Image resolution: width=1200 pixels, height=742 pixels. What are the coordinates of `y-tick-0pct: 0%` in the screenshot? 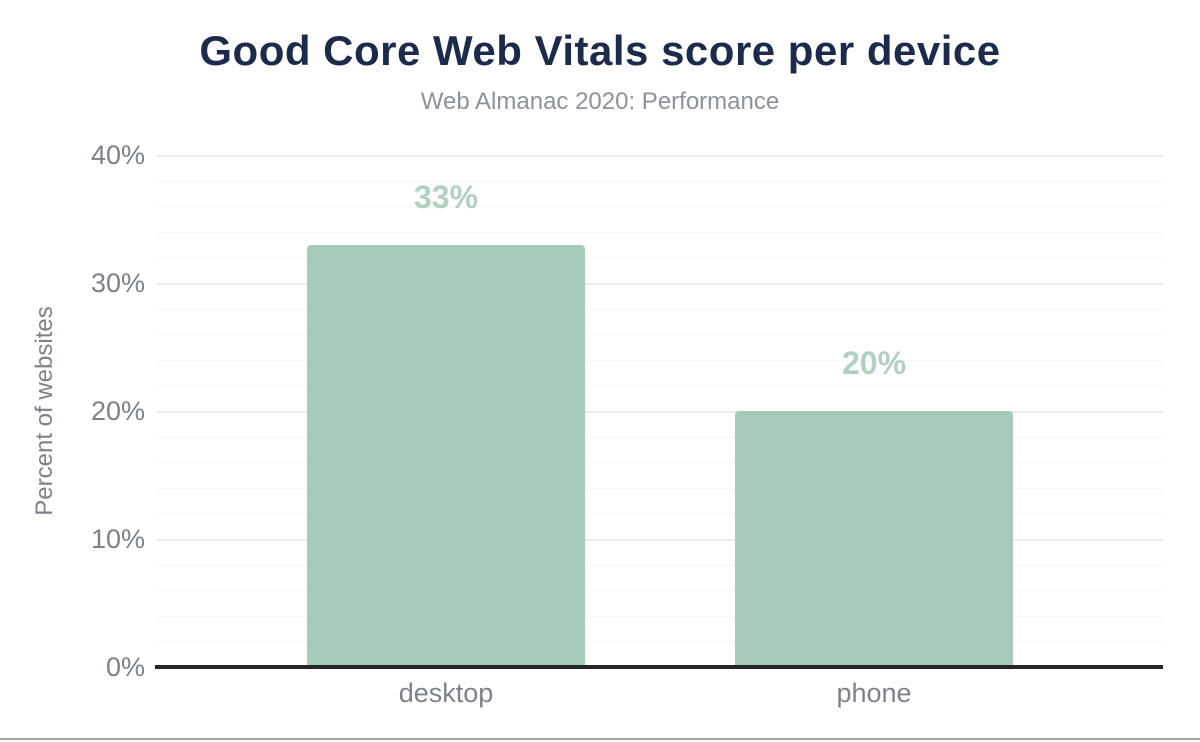 It's located at (125, 667).